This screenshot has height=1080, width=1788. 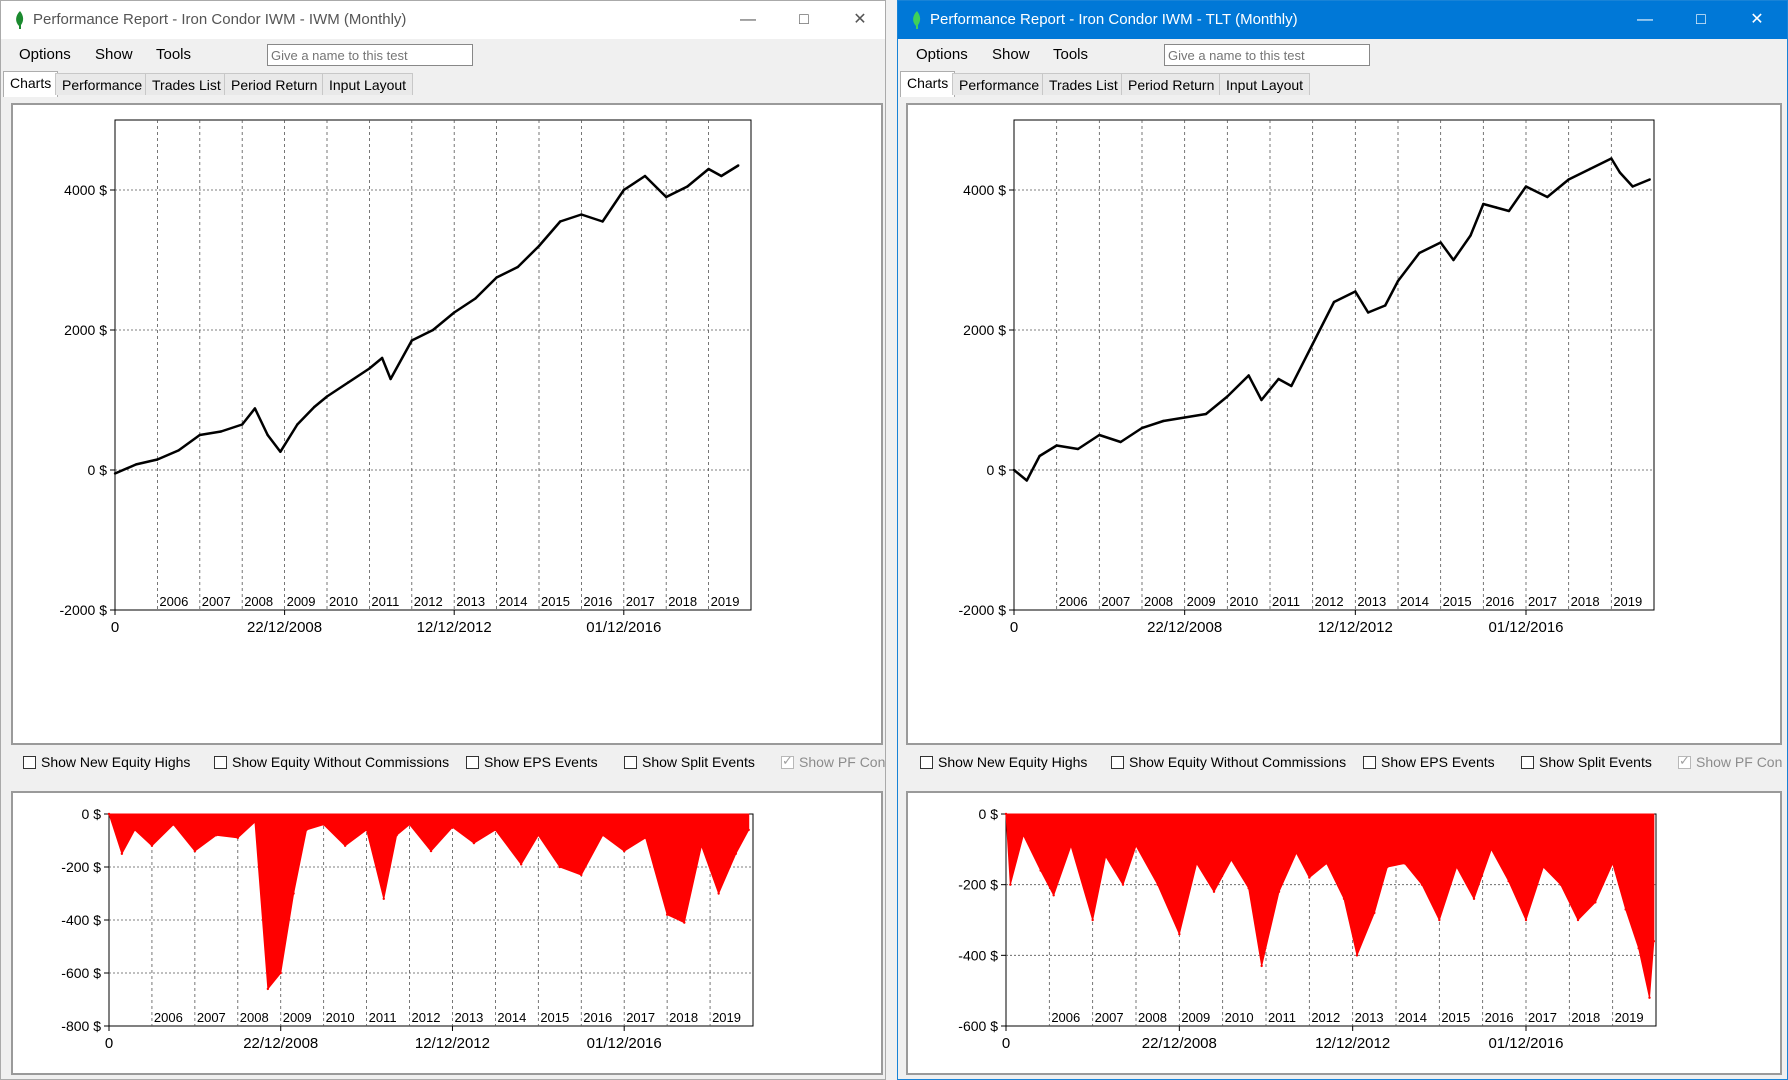 I want to click on x-date-label: 12/12/2012, so click(x=1355, y=627).